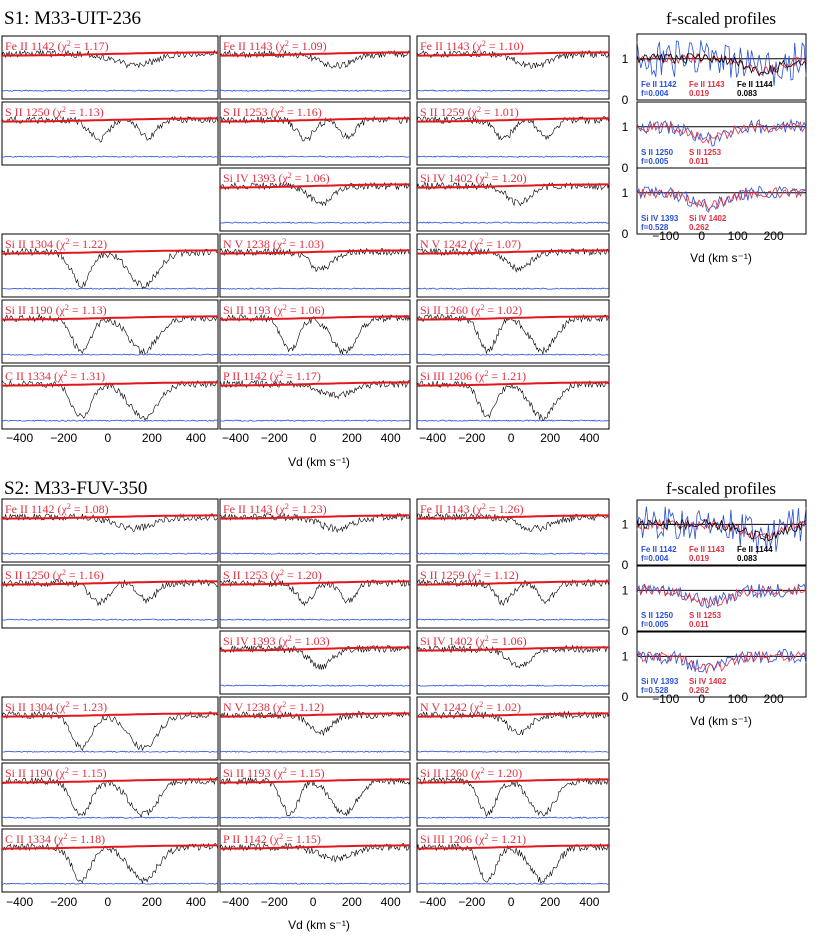  I want to click on spectrum-panel: P II 1142 (χ2 = 1.17), so click(315, 397).